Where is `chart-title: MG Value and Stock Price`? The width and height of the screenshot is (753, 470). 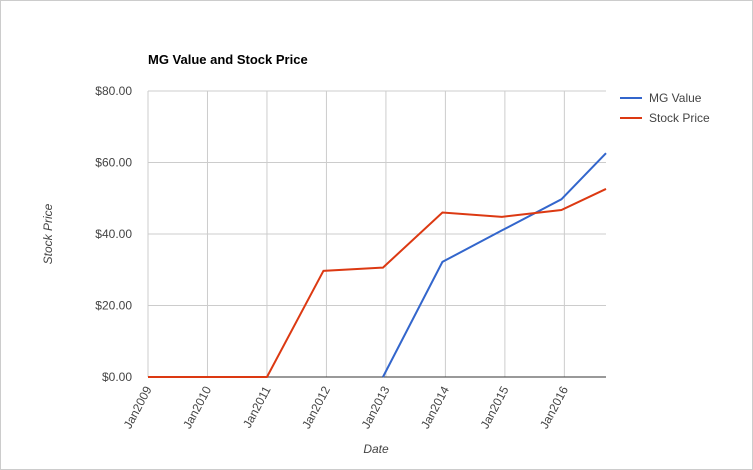 chart-title: MG Value and Stock Price is located at coordinates (228, 59).